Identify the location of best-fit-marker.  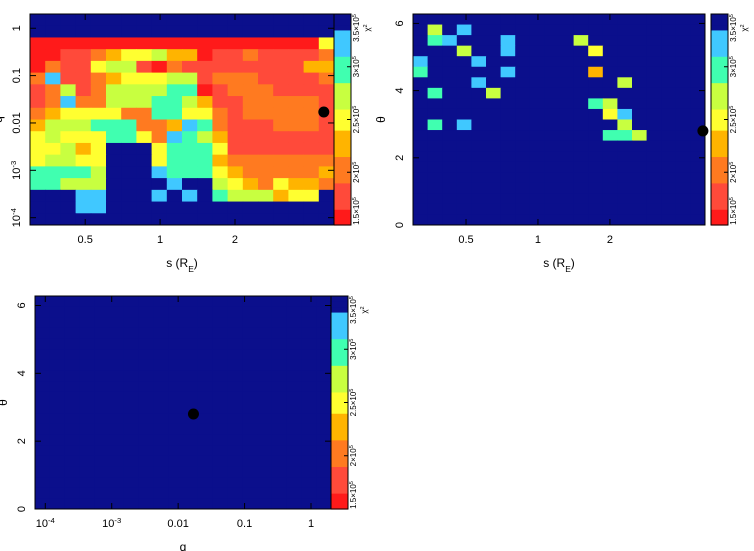
(324, 112).